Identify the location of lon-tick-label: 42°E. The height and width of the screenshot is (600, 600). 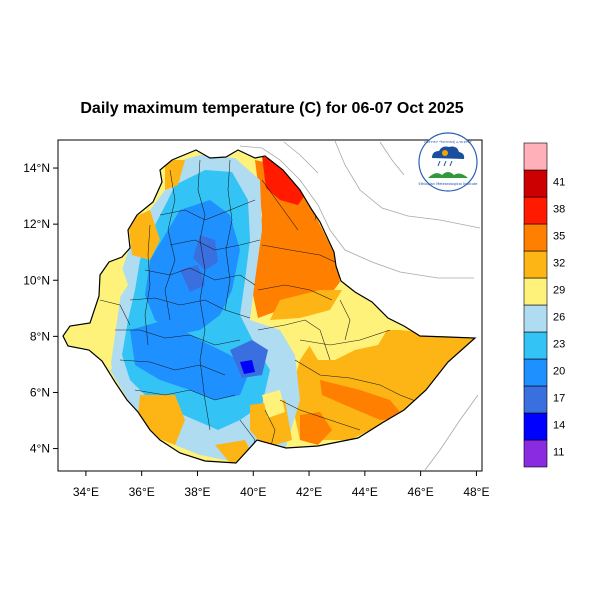
(309, 492).